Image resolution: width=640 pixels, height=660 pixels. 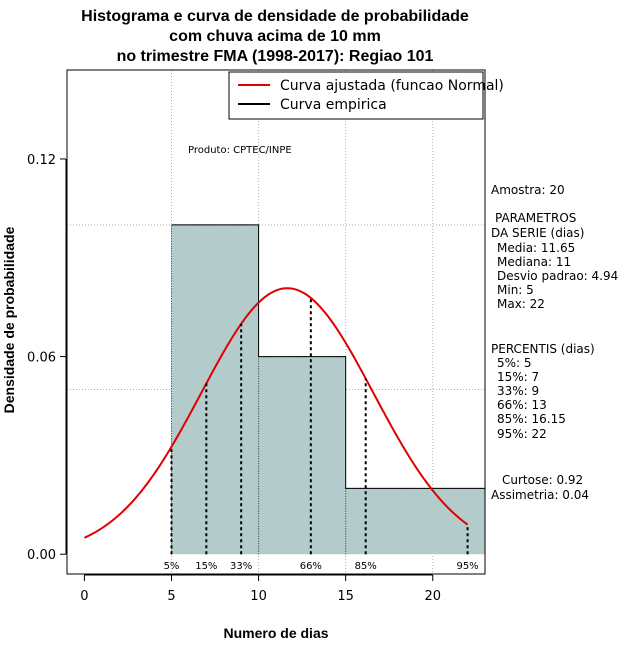 What do you see at coordinates (467, 566) in the screenshot?
I see `percentile-label-95: 95%` at bounding box center [467, 566].